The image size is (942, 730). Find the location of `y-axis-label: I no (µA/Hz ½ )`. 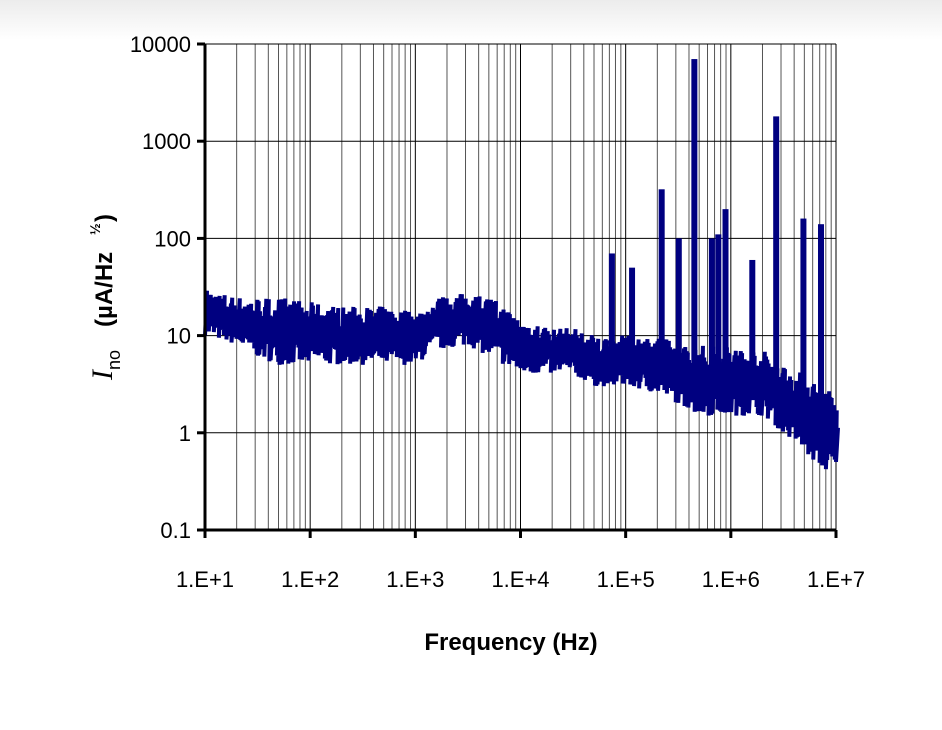

y-axis-label: I no (µA/Hz ½ ) is located at coordinates (105, 297).